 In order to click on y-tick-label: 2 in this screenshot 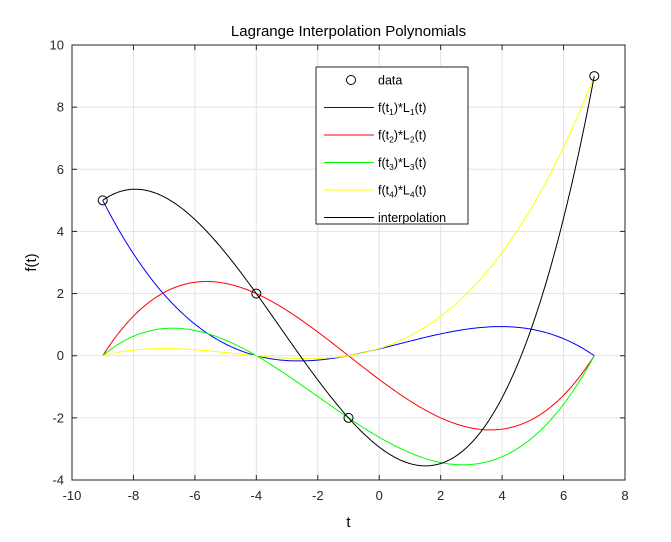, I will do `click(60, 293)`.